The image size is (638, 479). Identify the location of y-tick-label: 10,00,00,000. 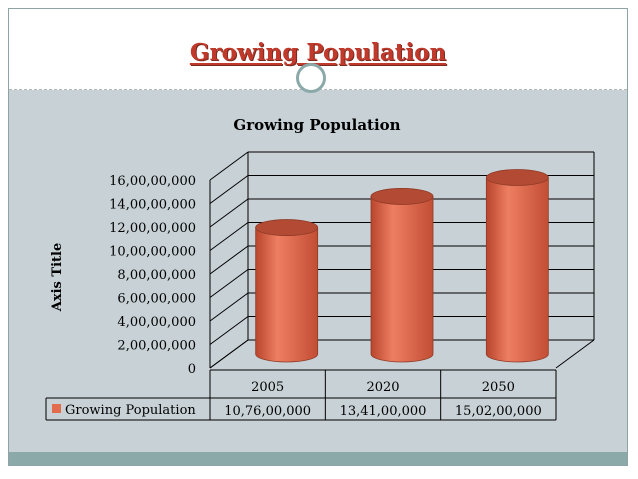
(152, 252).